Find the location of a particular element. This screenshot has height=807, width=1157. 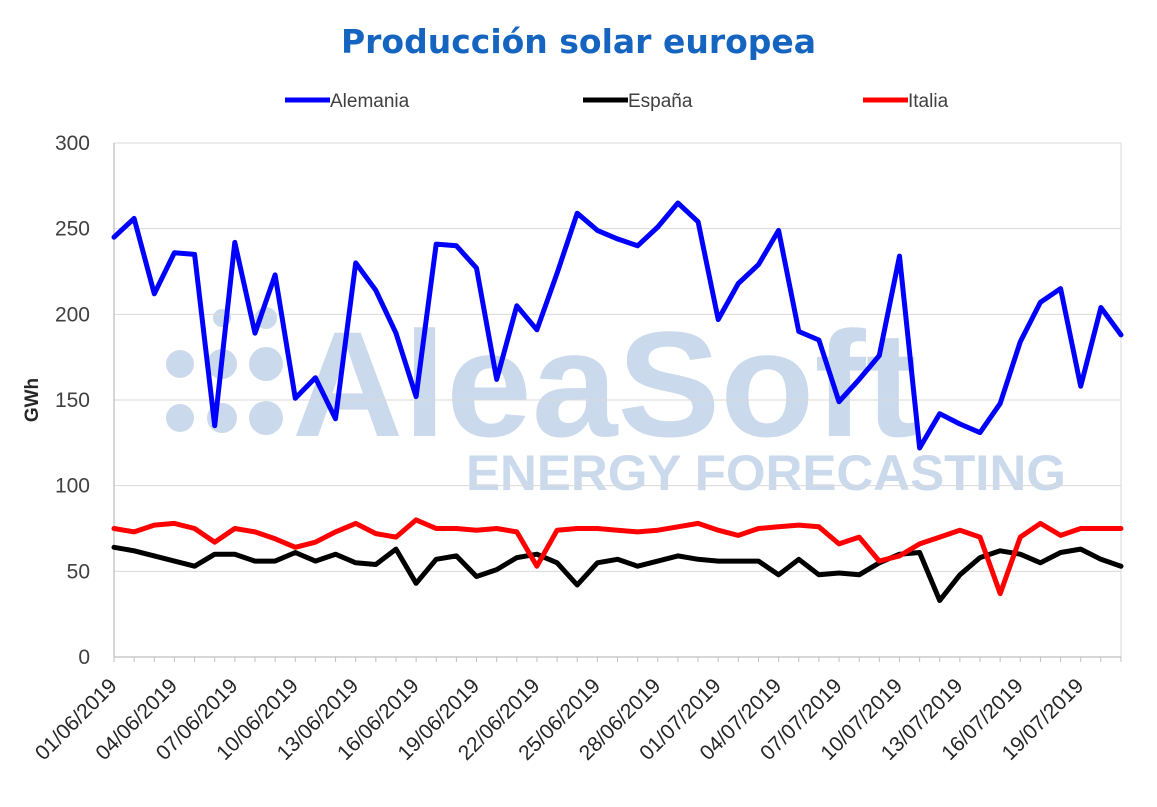

legend-label-alemania: Alemania is located at coordinates (370, 101).